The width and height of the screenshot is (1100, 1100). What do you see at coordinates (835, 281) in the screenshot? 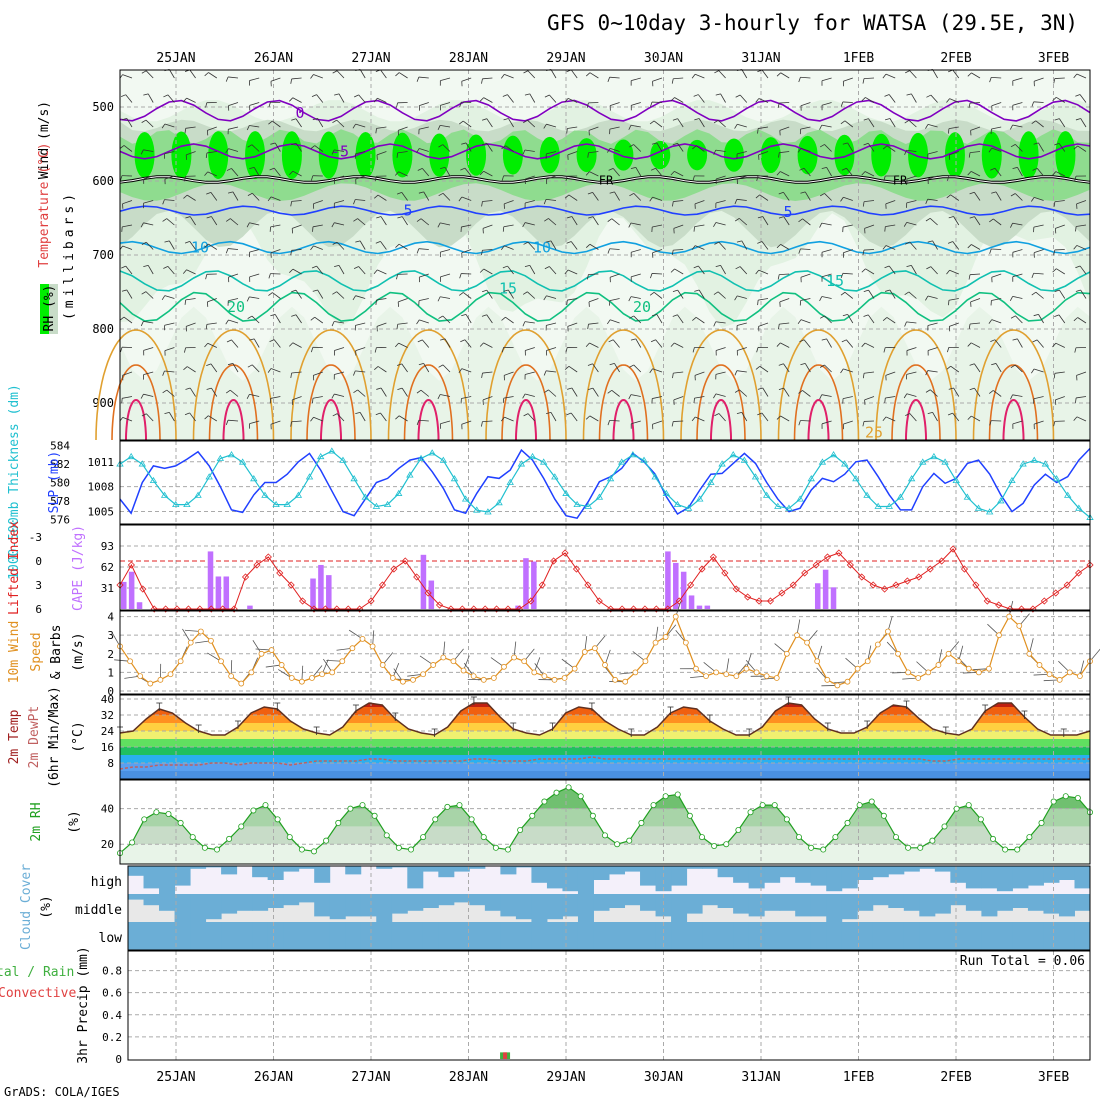
I see `contour-label: 15` at bounding box center [835, 281].